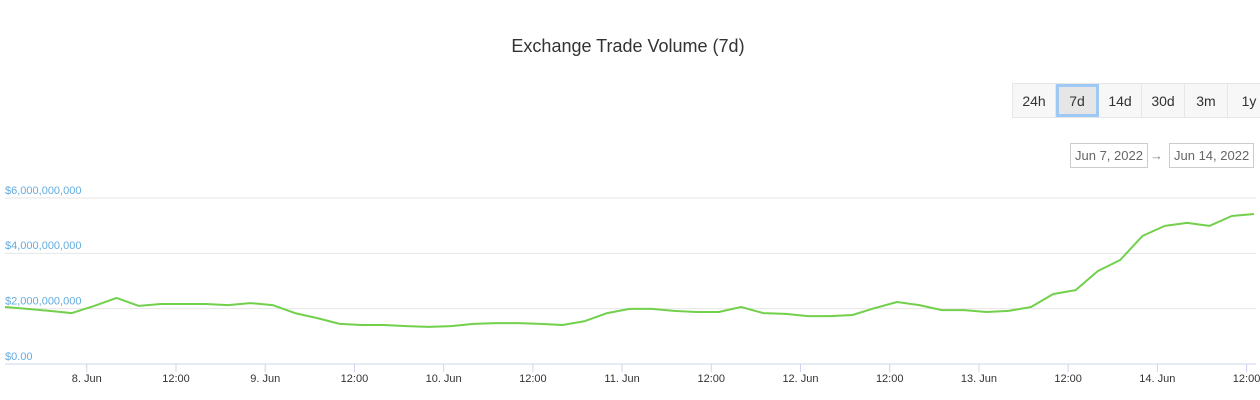  Describe the element at coordinates (979, 379) in the screenshot. I see `x-tick-label: 13. Jun` at that location.